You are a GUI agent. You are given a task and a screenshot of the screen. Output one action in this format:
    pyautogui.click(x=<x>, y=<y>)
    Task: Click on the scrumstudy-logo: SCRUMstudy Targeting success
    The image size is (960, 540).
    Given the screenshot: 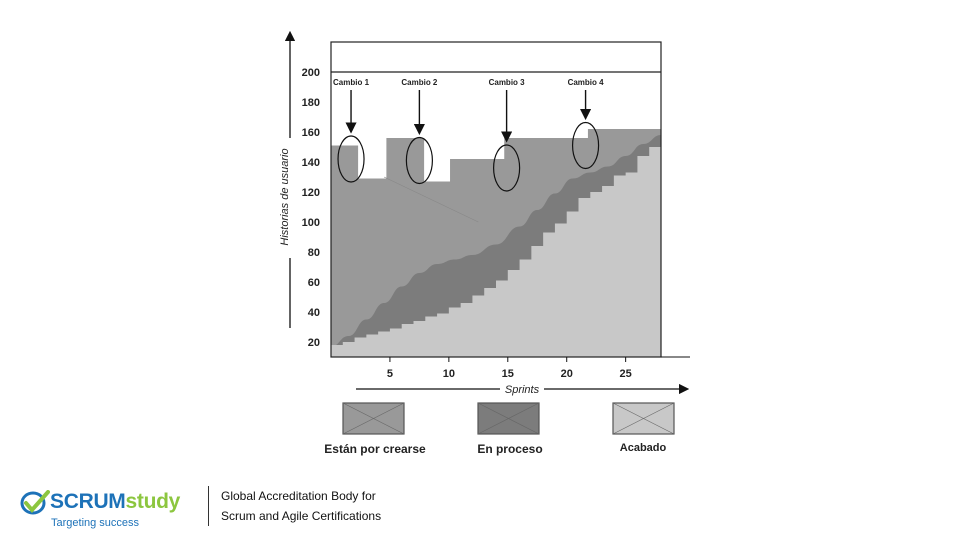 What is the action you would take?
    pyautogui.click(x=110, y=507)
    